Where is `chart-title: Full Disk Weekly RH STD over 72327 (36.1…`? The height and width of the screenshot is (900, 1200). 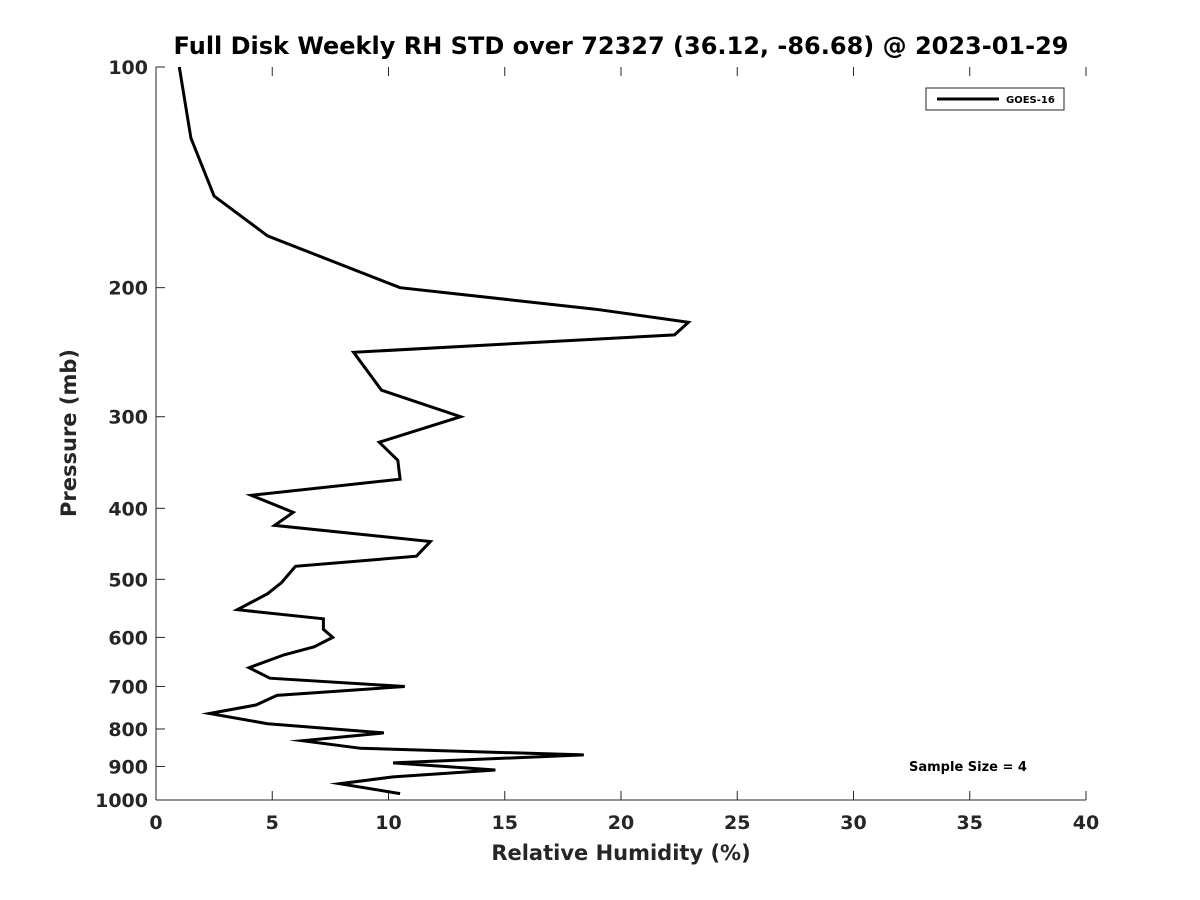
chart-title: Full Disk Weekly RH STD over 72327 (36.1… is located at coordinates (621, 46).